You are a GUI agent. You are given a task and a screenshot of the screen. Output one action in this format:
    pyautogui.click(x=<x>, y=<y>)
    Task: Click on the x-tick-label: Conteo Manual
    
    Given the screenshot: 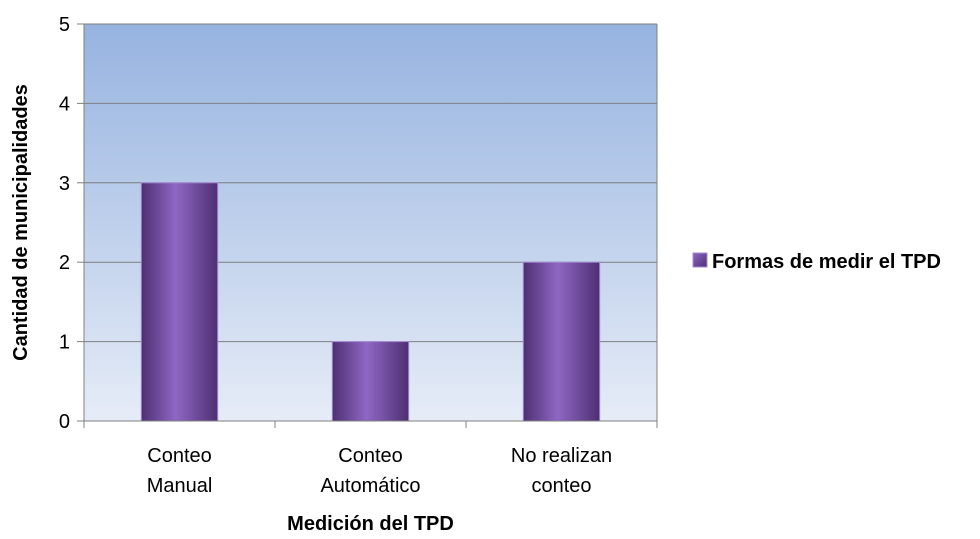 What is the action you would take?
    pyautogui.click(x=180, y=471)
    